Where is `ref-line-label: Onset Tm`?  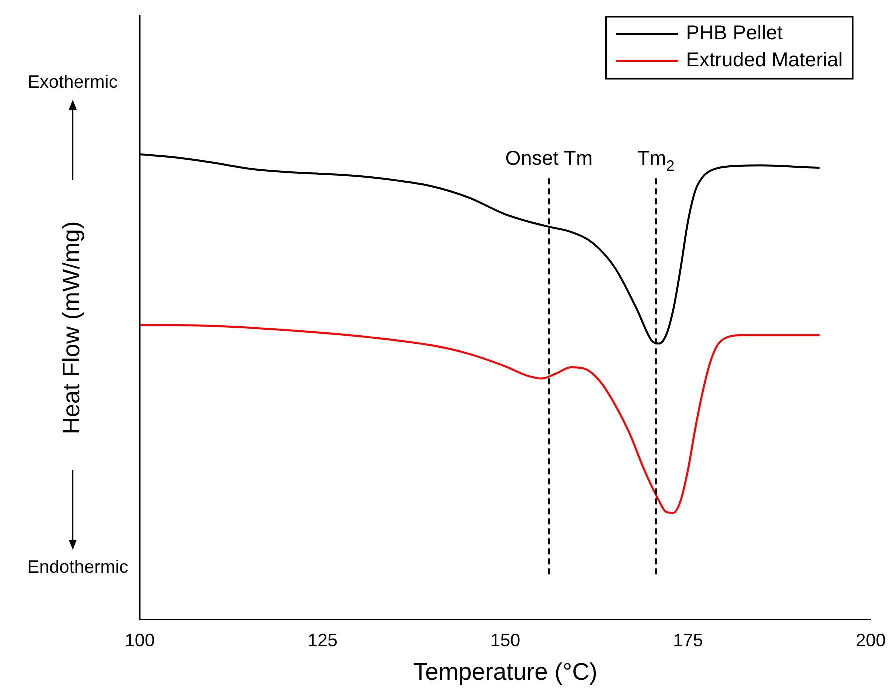
ref-line-label: Onset Tm is located at coordinates (549, 159).